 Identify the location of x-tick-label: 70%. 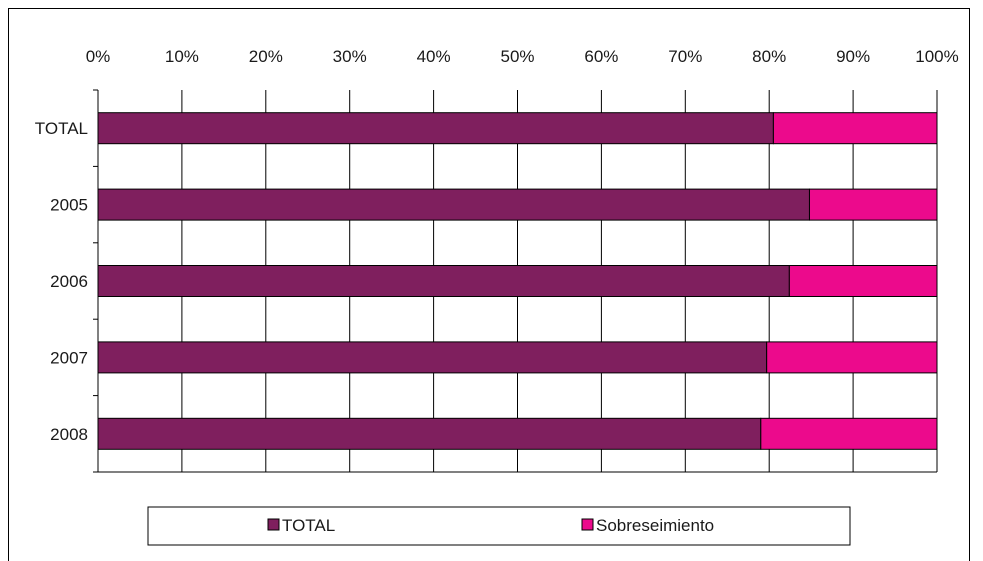
(685, 56).